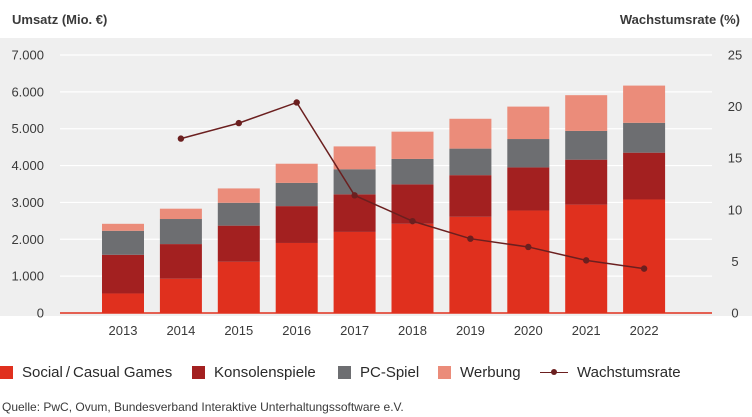 The image size is (752, 417). What do you see at coordinates (554, 372) in the screenshot?
I see `legend-line-swatch` at bounding box center [554, 372].